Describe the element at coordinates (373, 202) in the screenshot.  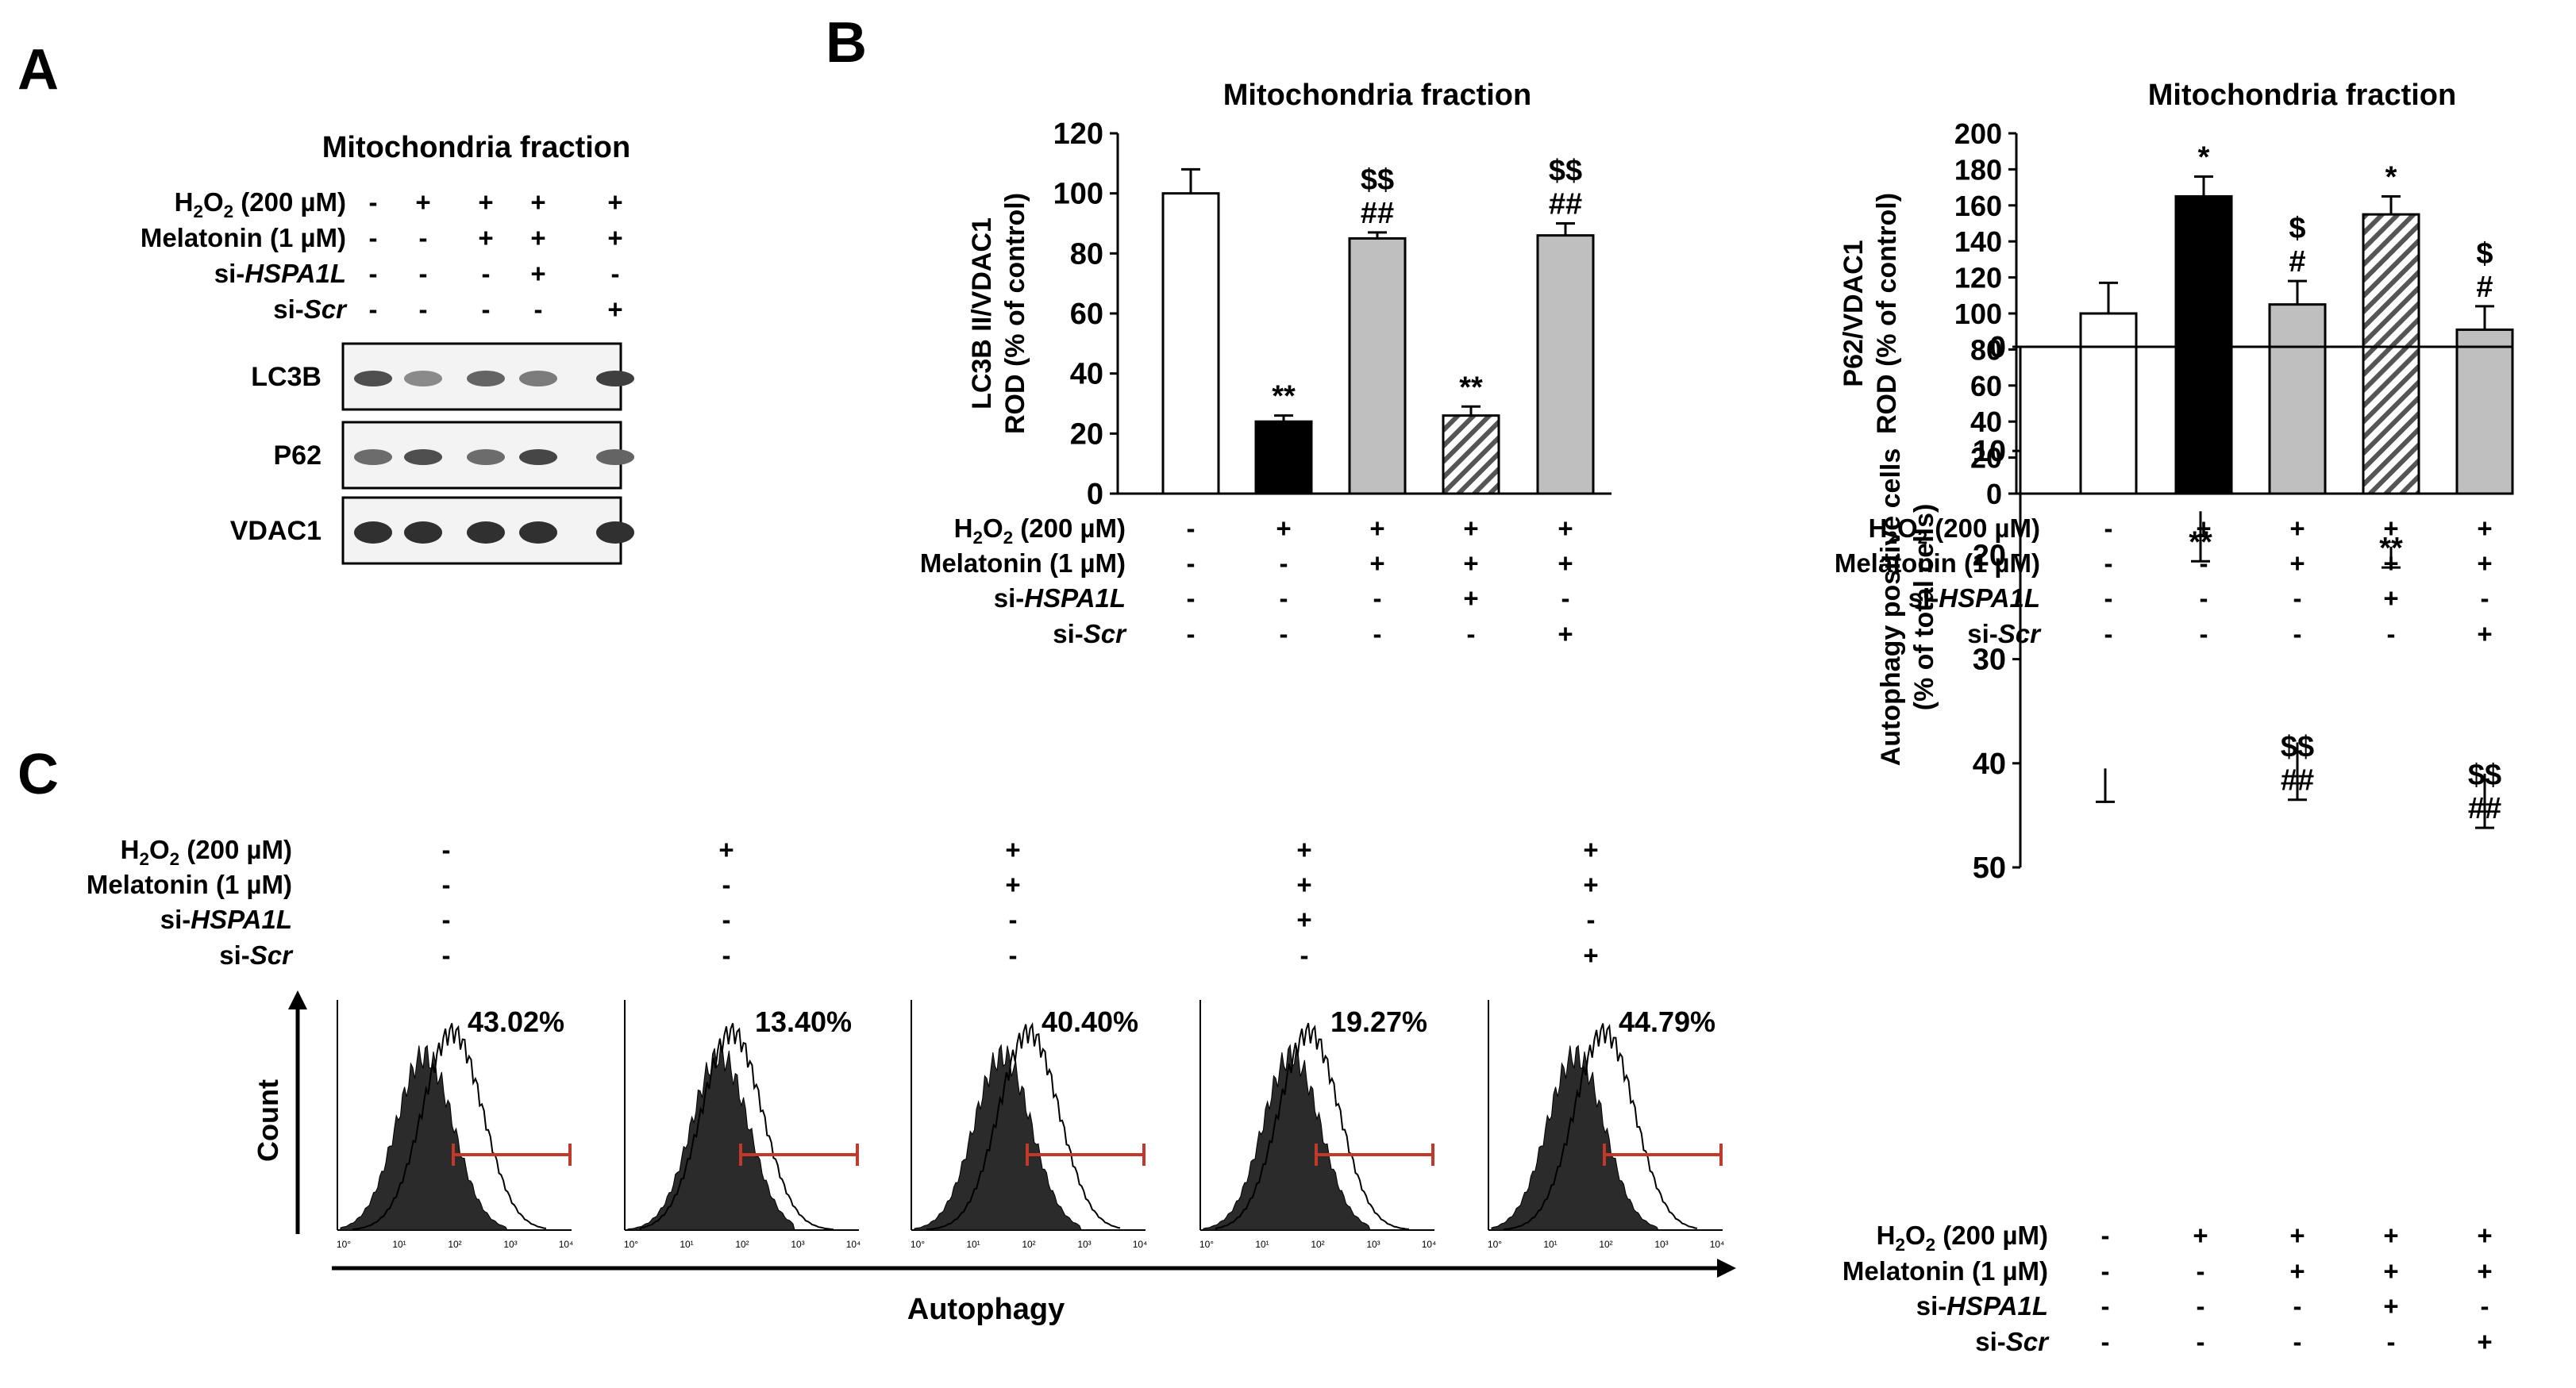
I see `blot-sign-h2o2: -` at that location.